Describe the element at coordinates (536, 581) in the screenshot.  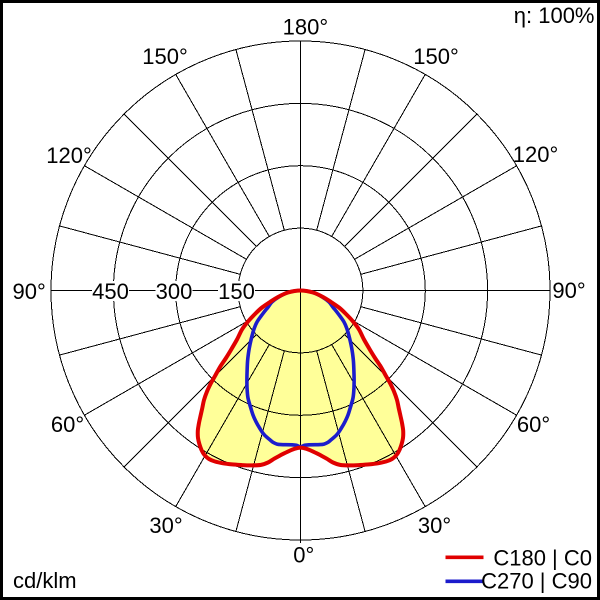
I see `svg-text: C270 | C90` at that location.